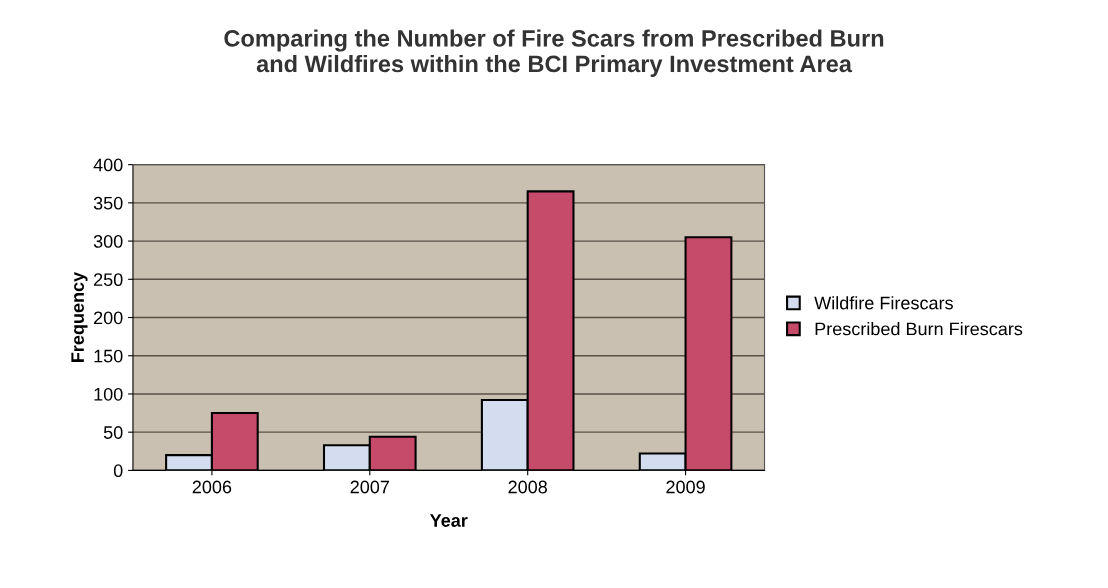 This screenshot has height=588, width=1108. Describe the element at coordinates (448, 520) in the screenshot. I see `x-axis-title: Year` at that location.